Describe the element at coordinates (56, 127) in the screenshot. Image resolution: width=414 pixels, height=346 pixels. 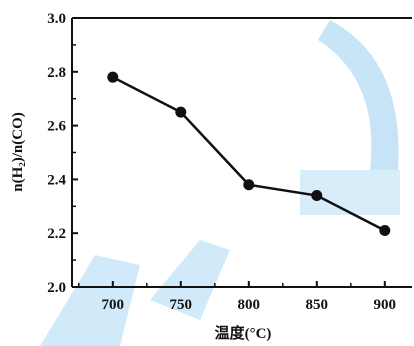
I see `y-tick-label: 2.6` at that location.